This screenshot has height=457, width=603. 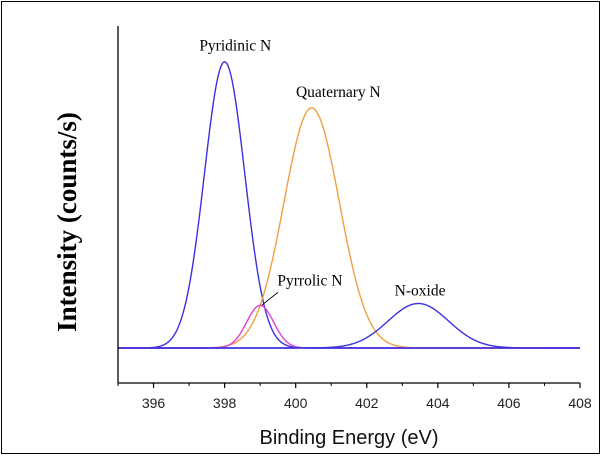 I want to click on x-ticks: 396 398 400 402 404 406 408, so click(x=354, y=397).